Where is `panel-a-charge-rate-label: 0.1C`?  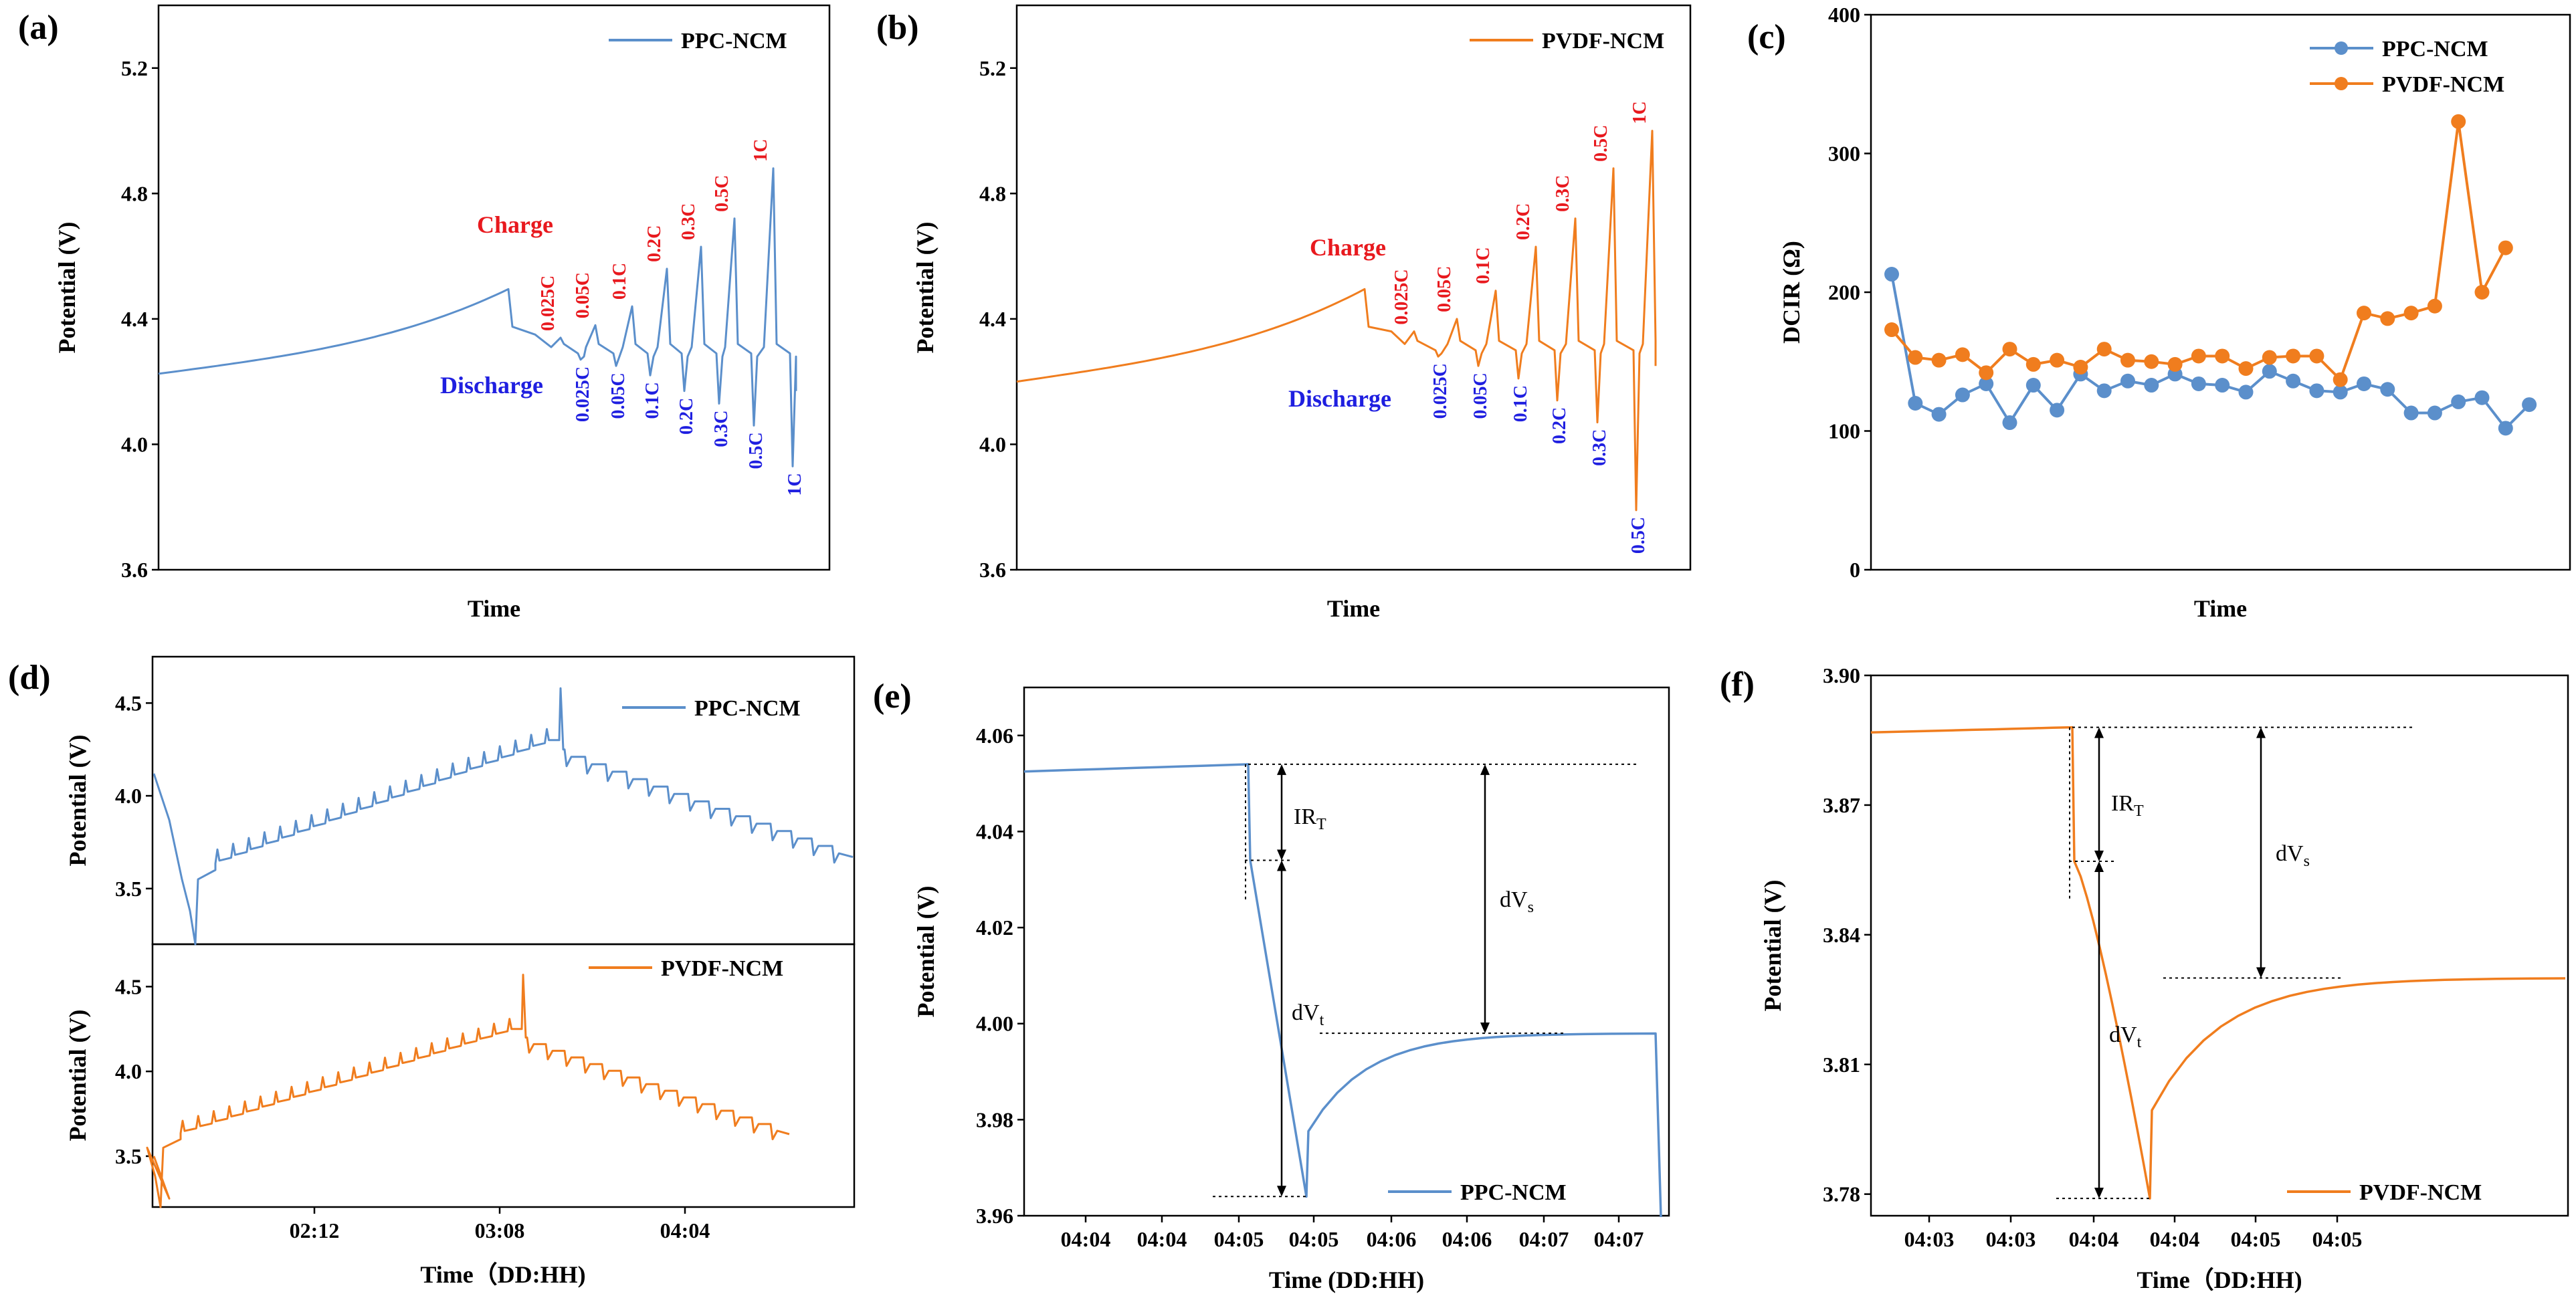 panel-a-charge-rate-label: 0.1C is located at coordinates (619, 281).